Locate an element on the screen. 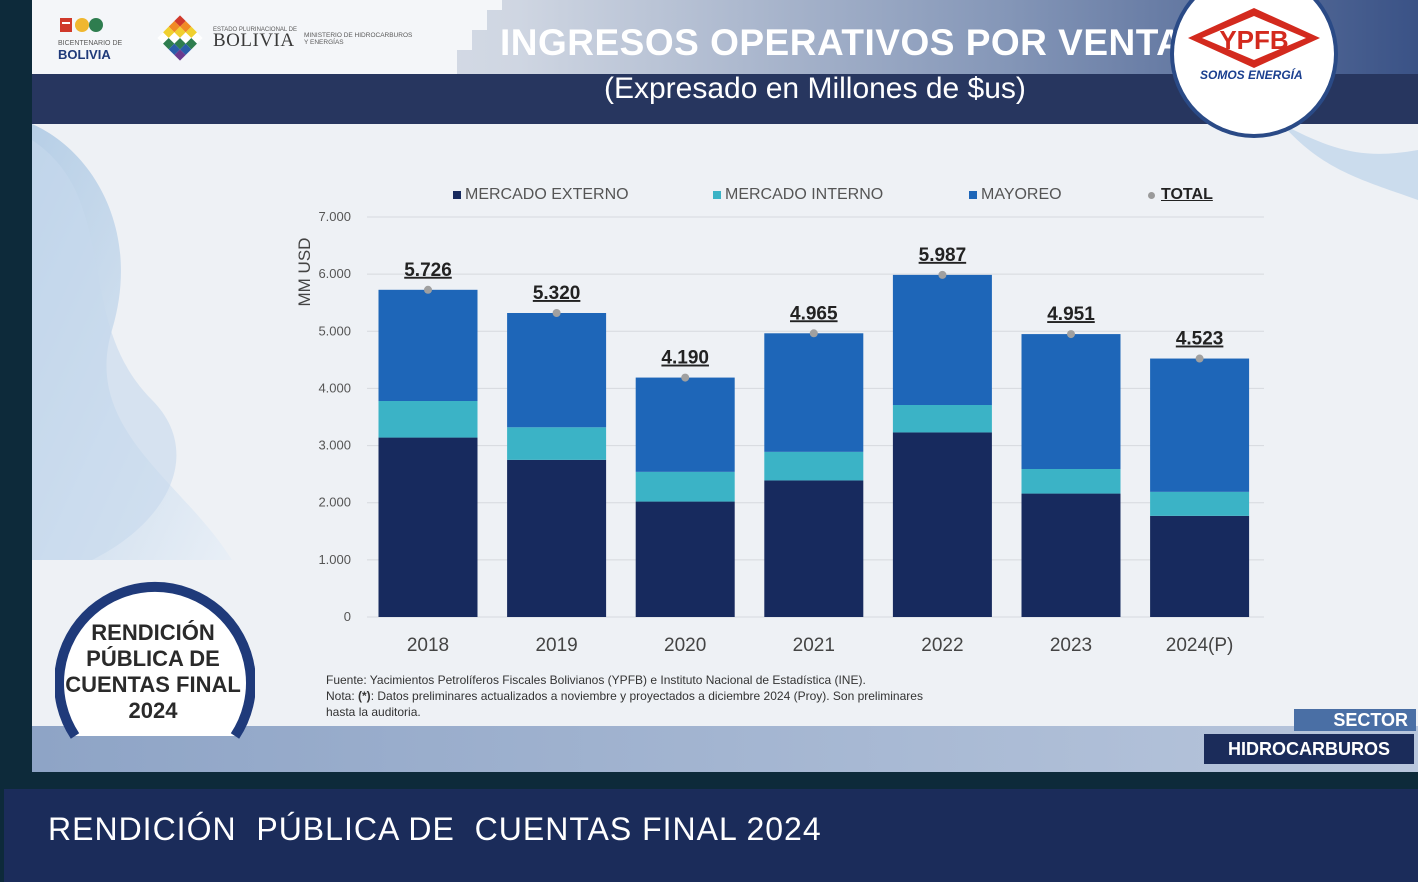 This screenshot has width=1418, height=882. total-data-label: 5.987 is located at coordinates (943, 255).